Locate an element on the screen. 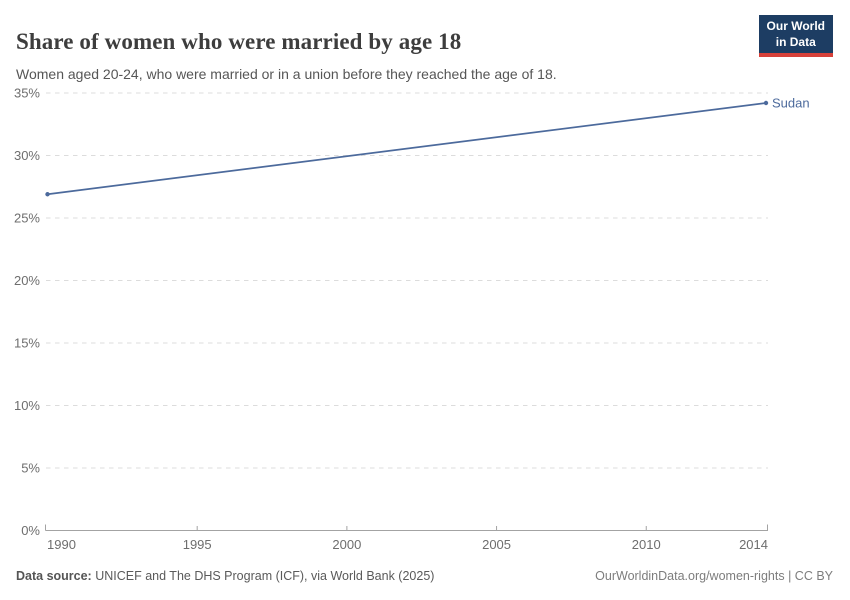 This screenshot has height=600, width=850. x-axis-tick-label: 1990 is located at coordinates (61, 544).